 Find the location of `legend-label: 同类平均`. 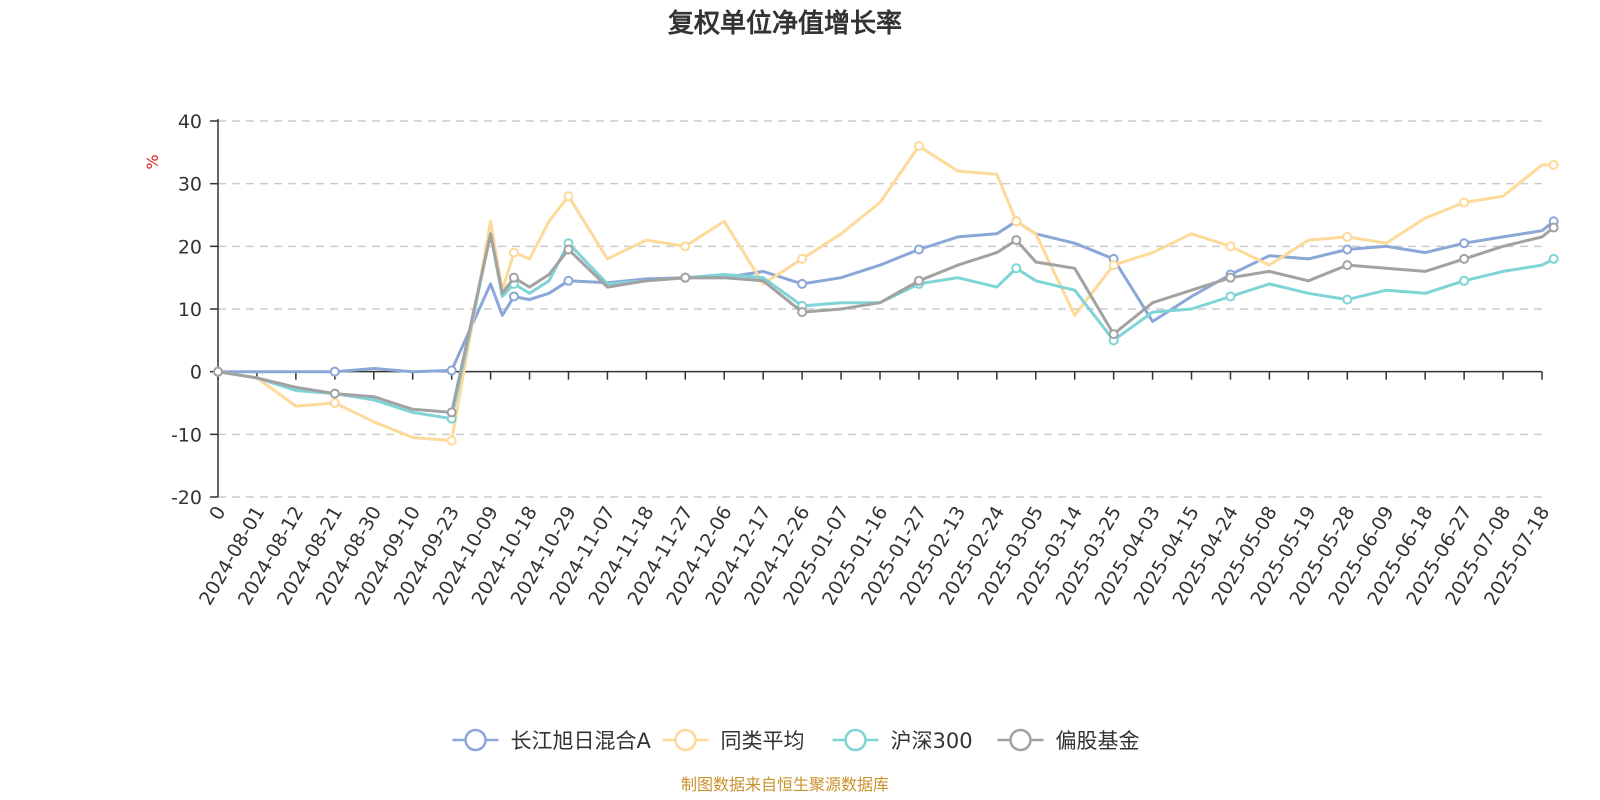

legend-label: 同类平均 is located at coordinates (763, 741).